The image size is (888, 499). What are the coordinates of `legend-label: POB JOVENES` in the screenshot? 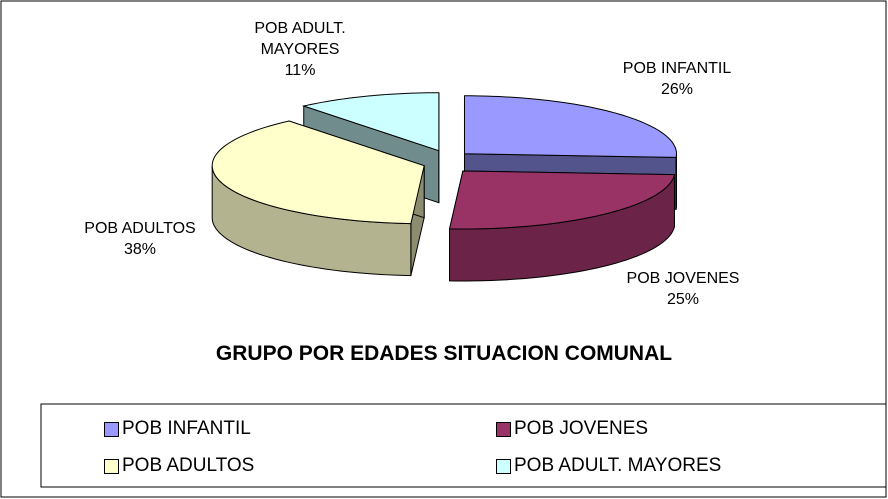 It's located at (581, 428).